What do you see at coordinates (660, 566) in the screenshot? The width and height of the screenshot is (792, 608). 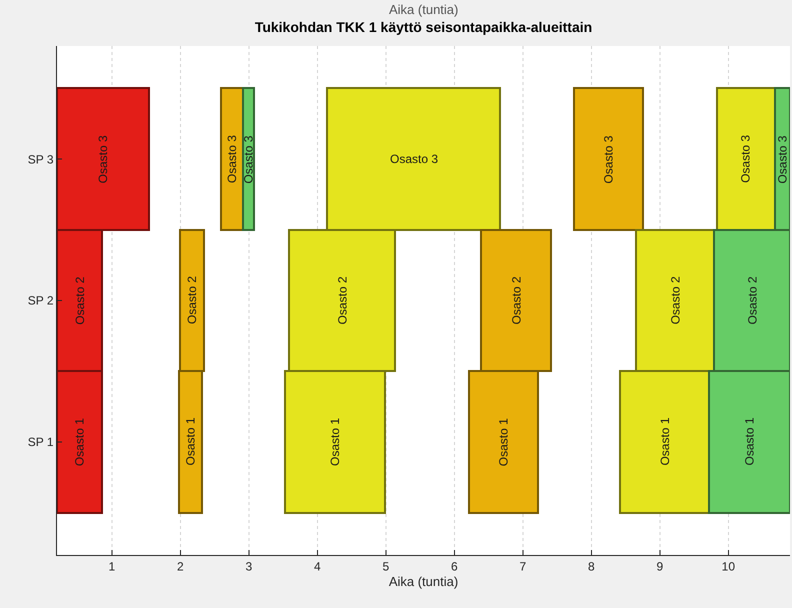 I see `x-tick-label: 9` at bounding box center [660, 566].